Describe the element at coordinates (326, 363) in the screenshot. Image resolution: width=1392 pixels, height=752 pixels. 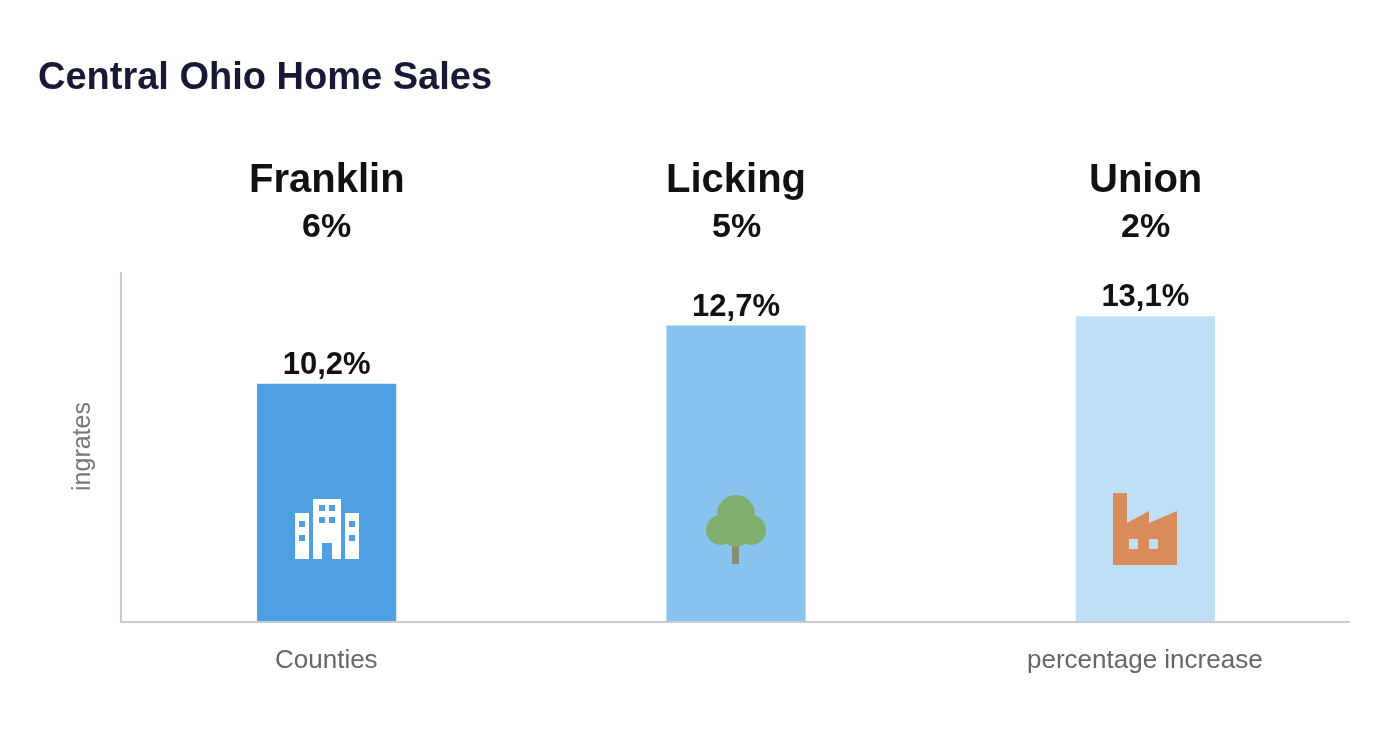
I see `data-label: 10,2%` at that location.